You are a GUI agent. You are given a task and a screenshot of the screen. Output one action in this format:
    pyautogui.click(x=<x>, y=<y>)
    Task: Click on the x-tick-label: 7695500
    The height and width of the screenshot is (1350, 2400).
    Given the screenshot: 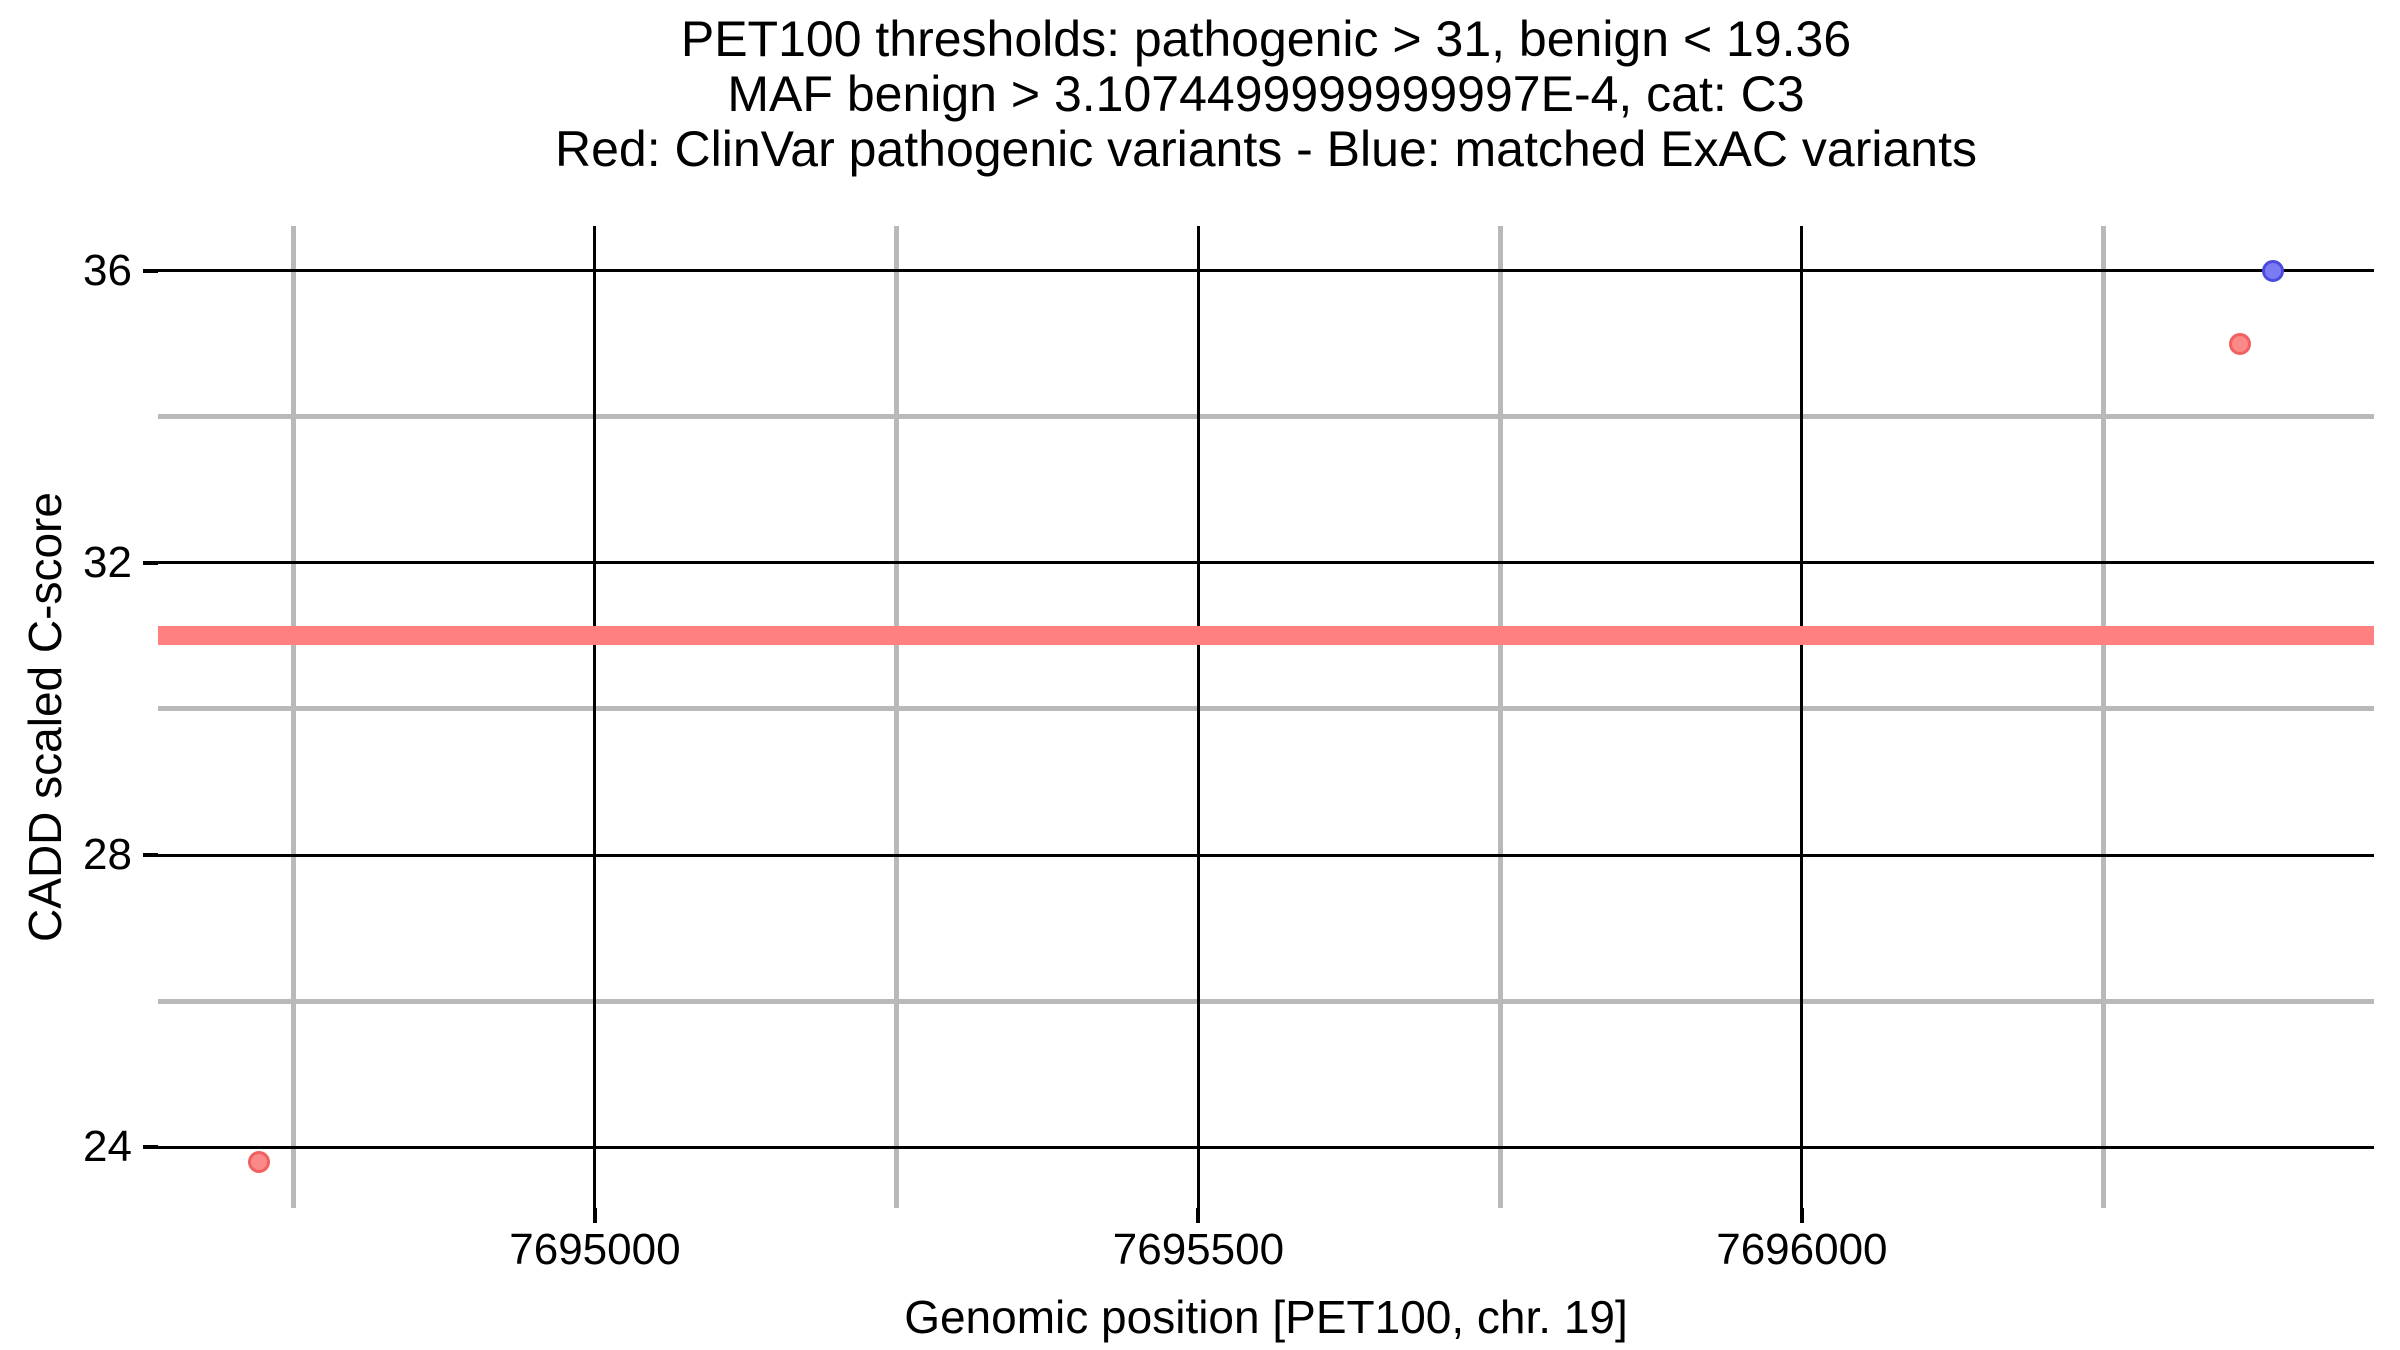 What is the action you would take?
    pyautogui.click(x=1198, y=1249)
    